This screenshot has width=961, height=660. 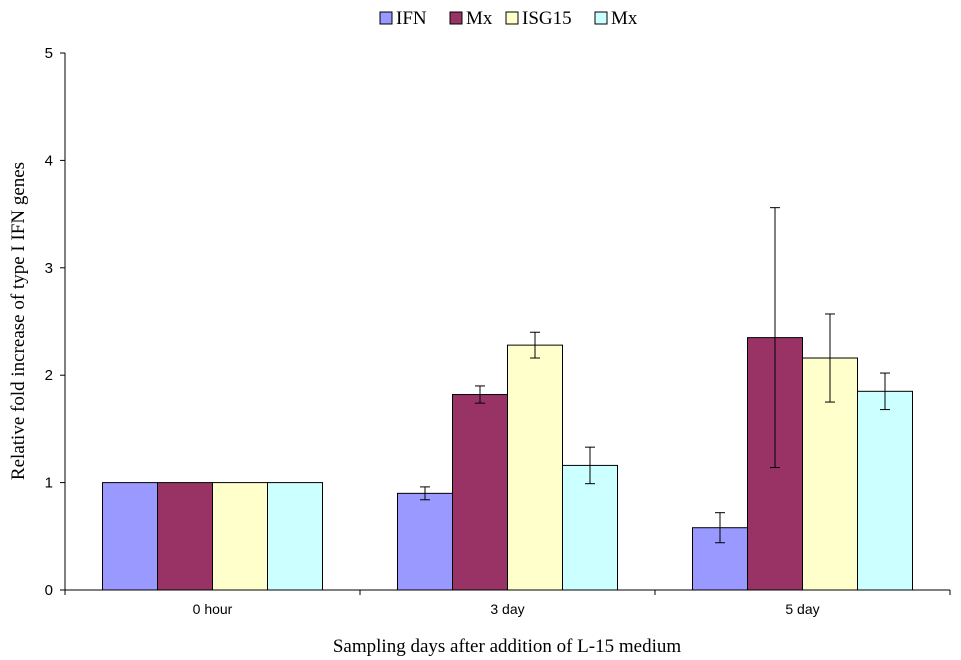 I want to click on y-tick-label: 5, so click(x=49, y=53).